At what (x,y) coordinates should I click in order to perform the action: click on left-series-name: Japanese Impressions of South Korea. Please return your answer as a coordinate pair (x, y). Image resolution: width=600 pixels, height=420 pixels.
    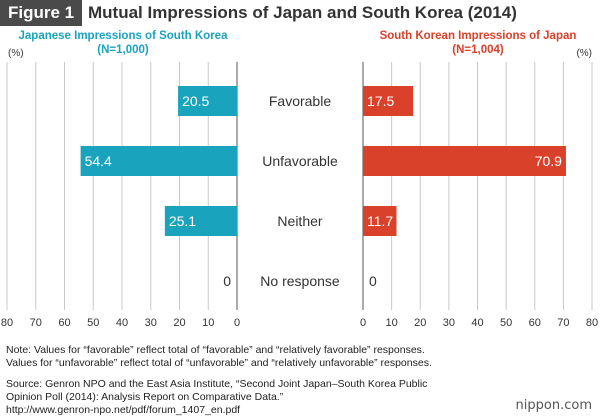
    Looking at the image, I should click on (123, 36).